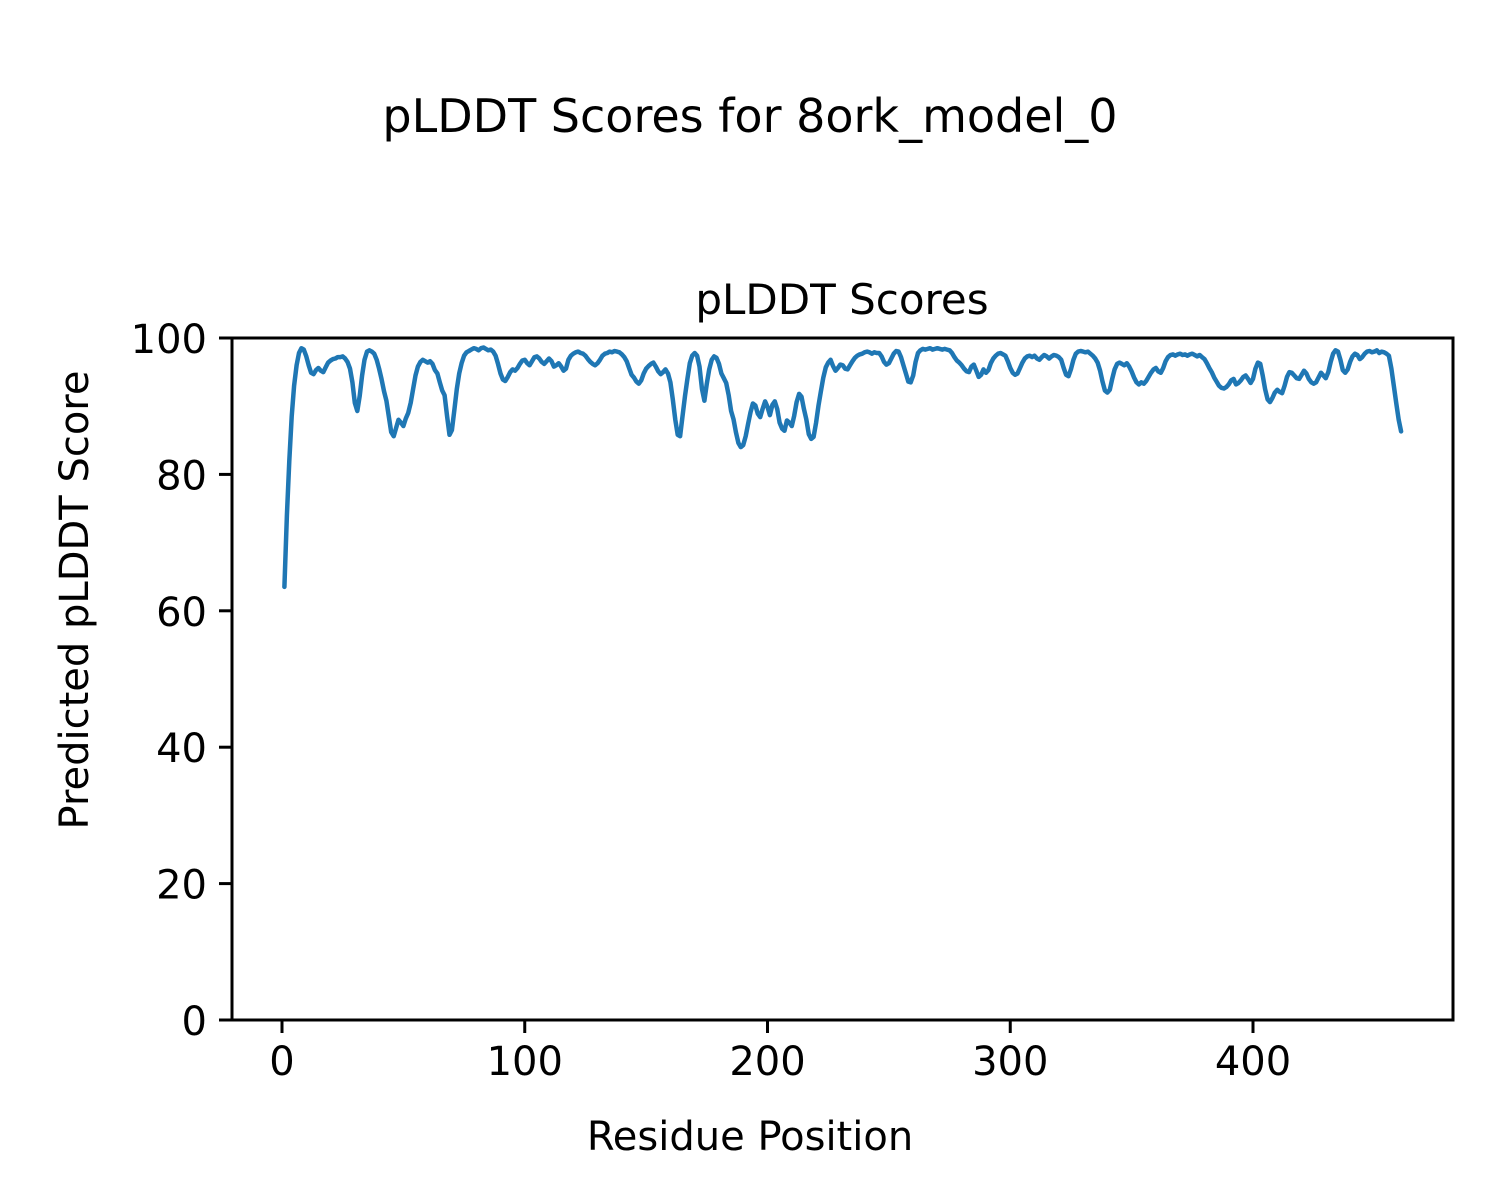 The image size is (1500, 1204). What do you see at coordinates (181, 749) in the screenshot?
I see `y-tick-label: 40` at bounding box center [181, 749].